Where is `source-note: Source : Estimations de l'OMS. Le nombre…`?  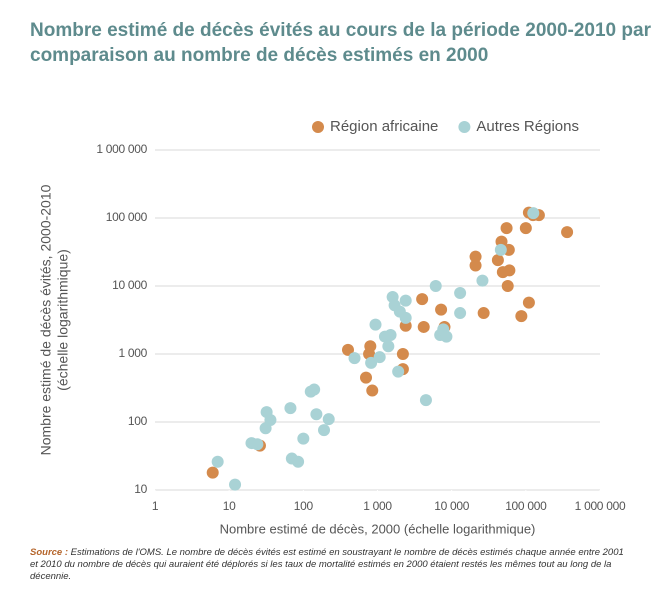 source-note: Source : Estimations de l'OMS. Le nombre… is located at coordinates (330, 565).